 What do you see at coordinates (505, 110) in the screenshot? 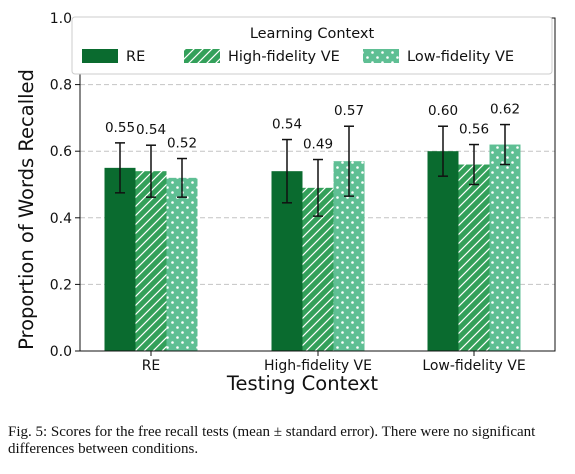
I see `data-label: 0.62` at bounding box center [505, 110].